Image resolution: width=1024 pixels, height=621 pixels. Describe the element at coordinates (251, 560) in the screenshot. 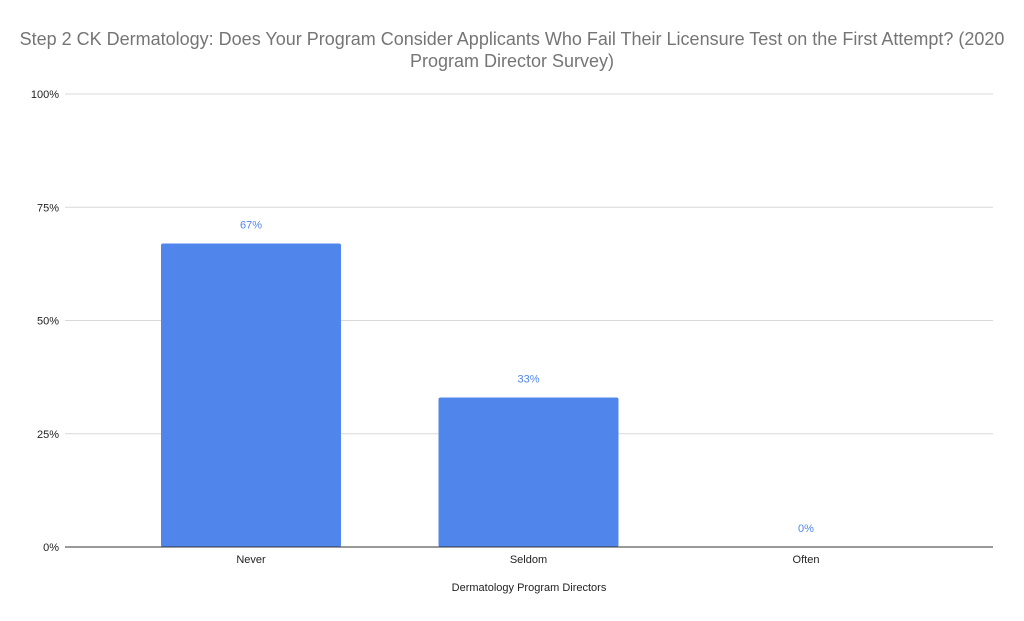

I see `x-tick-label: Never` at that location.